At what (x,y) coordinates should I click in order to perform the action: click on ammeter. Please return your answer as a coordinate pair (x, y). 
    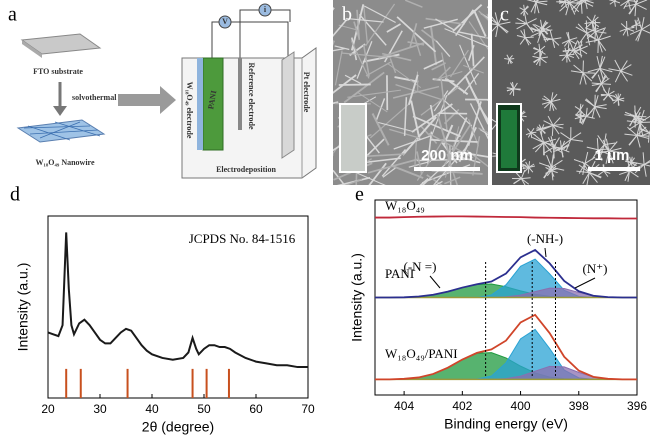
    Looking at the image, I should click on (265, 10).